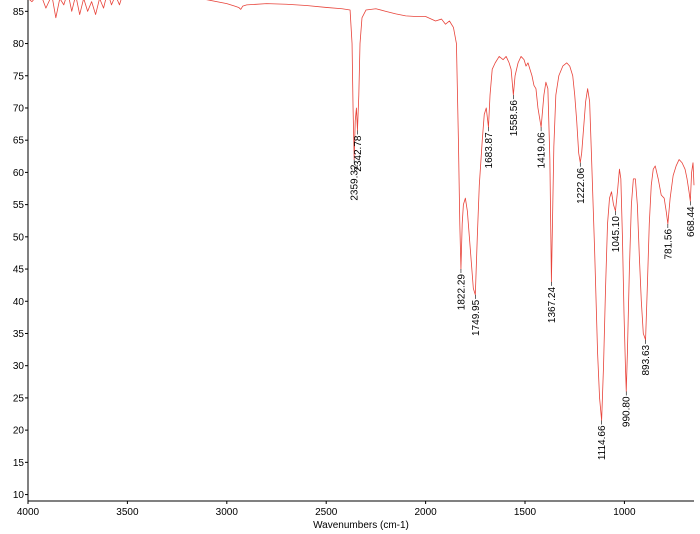 This screenshot has height=534, width=700. Describe the element at coordinates (525, 512) in the screenshot. I see `x-tick-label: 1500` at that location.